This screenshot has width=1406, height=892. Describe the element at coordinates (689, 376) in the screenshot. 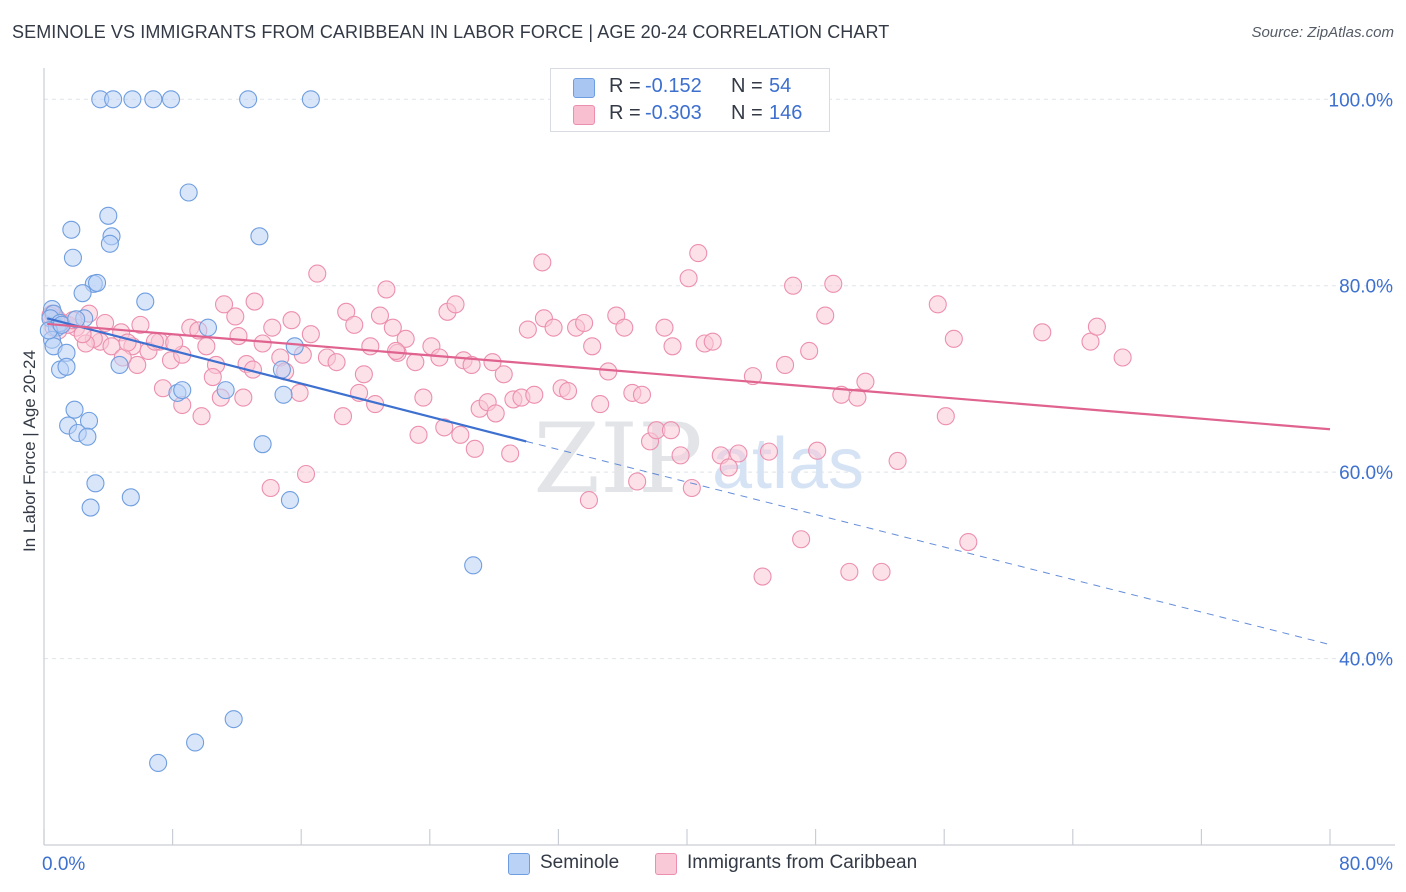

I see `caribbean-trend-line` at that location.